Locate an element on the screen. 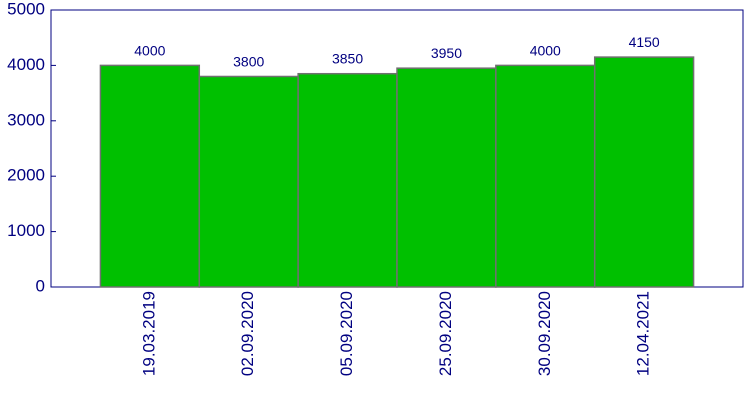  x-tick-label: 05.09.2020 is located at coordinates (346, 333).